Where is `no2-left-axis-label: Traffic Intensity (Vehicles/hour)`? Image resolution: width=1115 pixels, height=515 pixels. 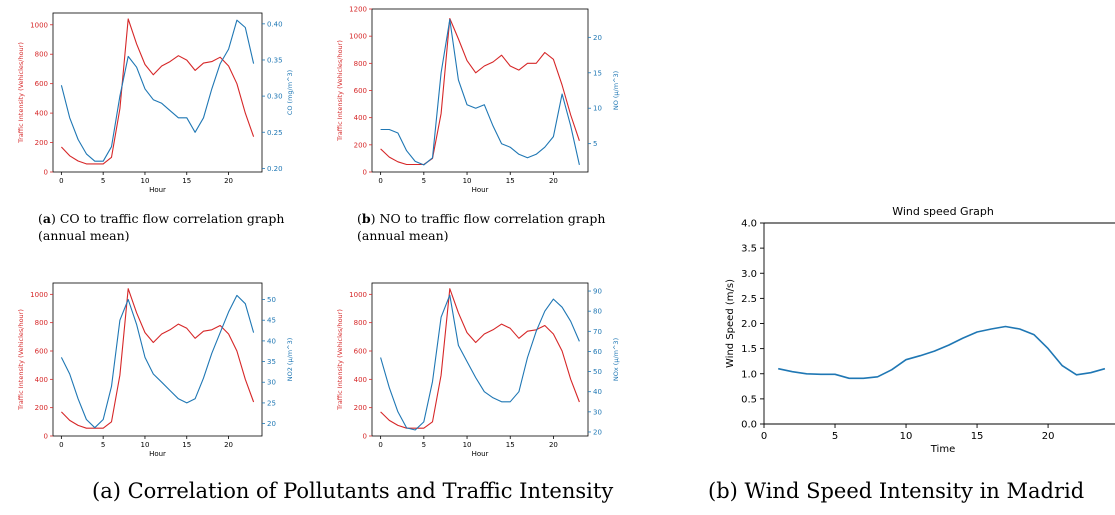
no2-left-axis-label: Traffic Intensity (Vehicles/hour) is located at coordinates (21, 360).